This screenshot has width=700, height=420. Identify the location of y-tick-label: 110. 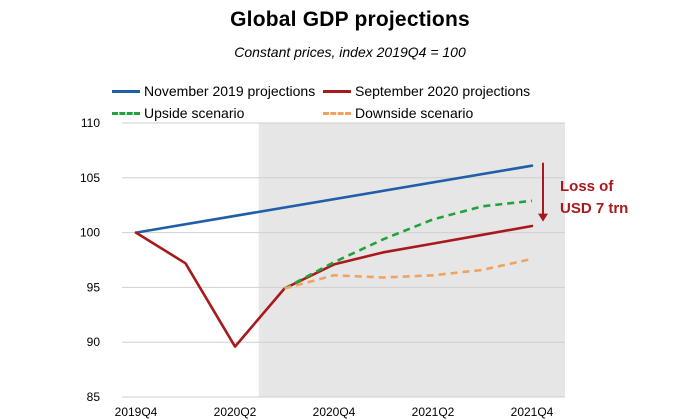
(90, 123).